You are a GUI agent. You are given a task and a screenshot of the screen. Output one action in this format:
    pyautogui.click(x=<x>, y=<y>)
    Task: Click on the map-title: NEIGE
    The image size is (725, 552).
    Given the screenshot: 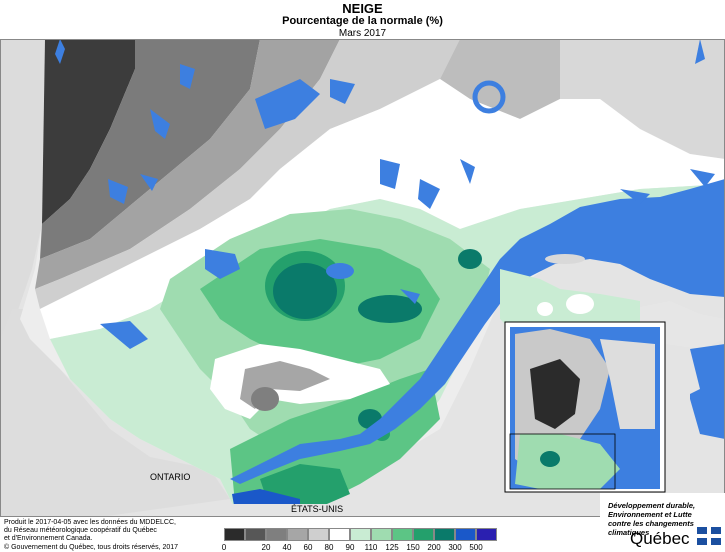 What is the action you would take?
    pyautogui.click(x=362, y=8)
    